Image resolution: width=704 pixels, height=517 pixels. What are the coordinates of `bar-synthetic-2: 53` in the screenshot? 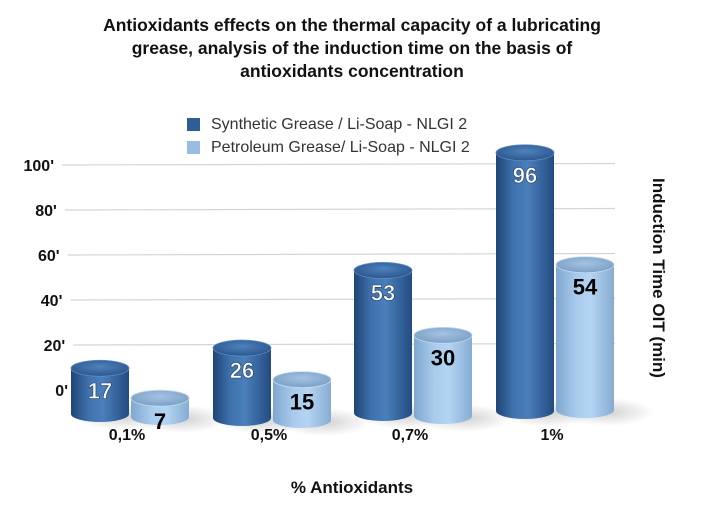 It's located at (383, 341).